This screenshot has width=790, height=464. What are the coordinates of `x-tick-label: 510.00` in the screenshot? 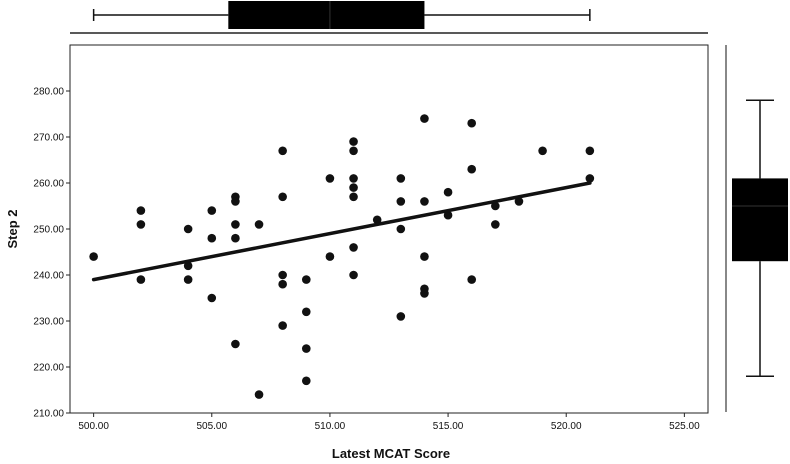 It's located at (330, 426).